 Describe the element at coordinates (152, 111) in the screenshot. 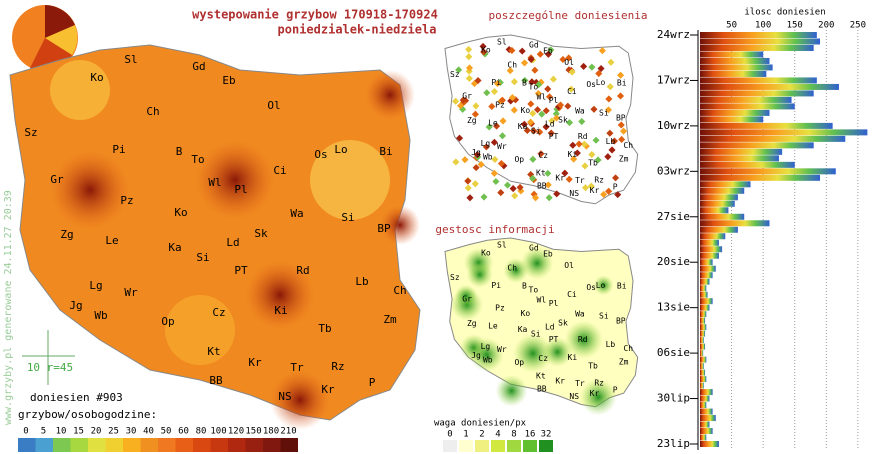

I see `region-label: Ch` at that location.